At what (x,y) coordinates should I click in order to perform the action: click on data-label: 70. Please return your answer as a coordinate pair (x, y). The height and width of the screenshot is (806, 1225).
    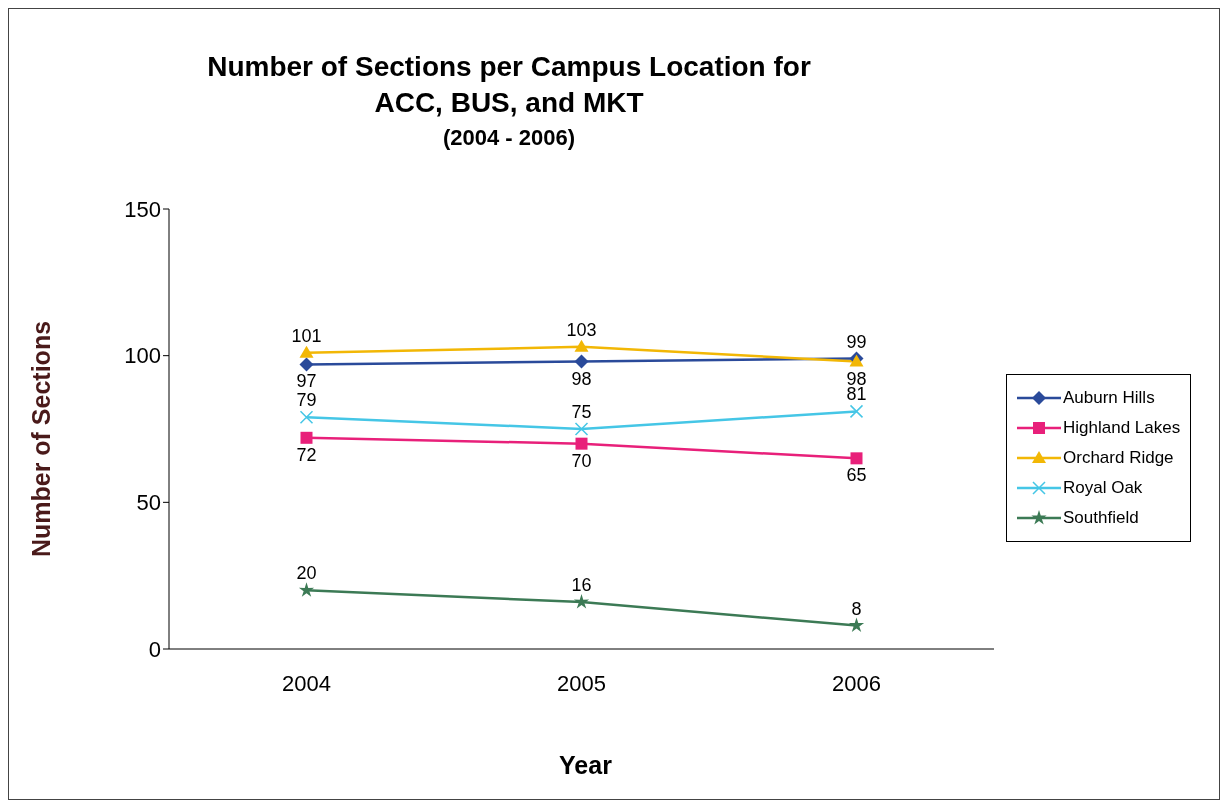
    Looking at the image, I should click on (581, 460).